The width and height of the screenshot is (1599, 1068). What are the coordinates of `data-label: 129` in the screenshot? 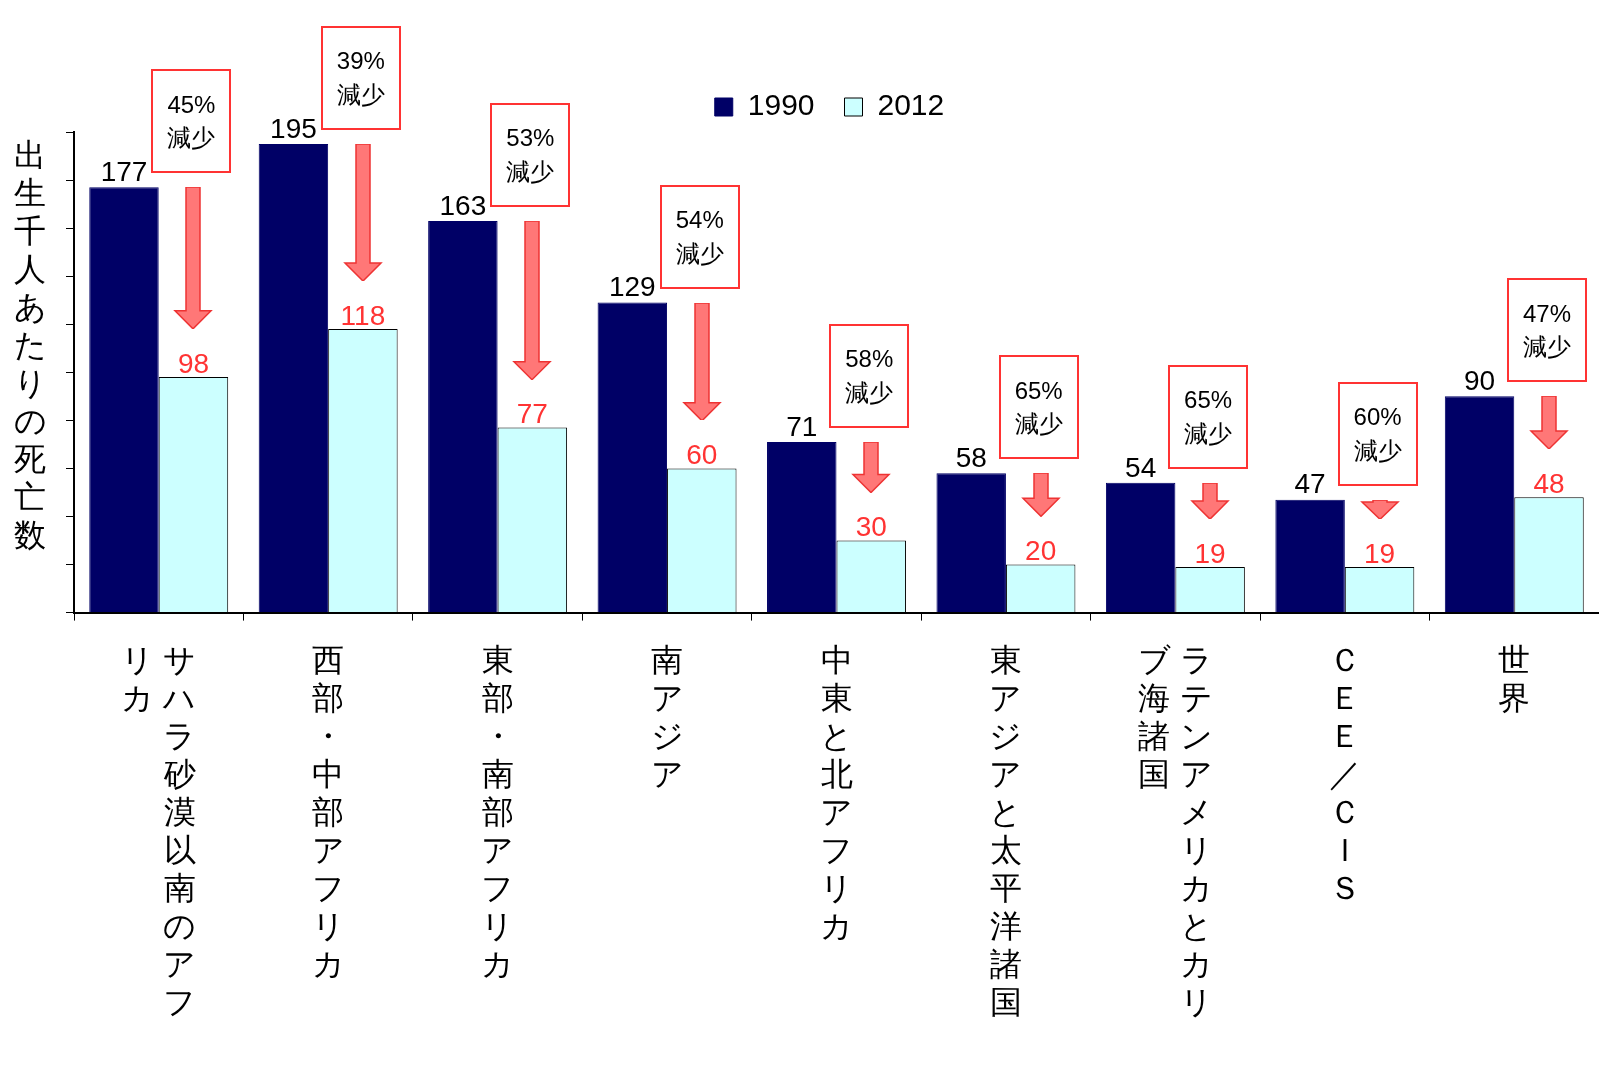 It's located at (632, 287).